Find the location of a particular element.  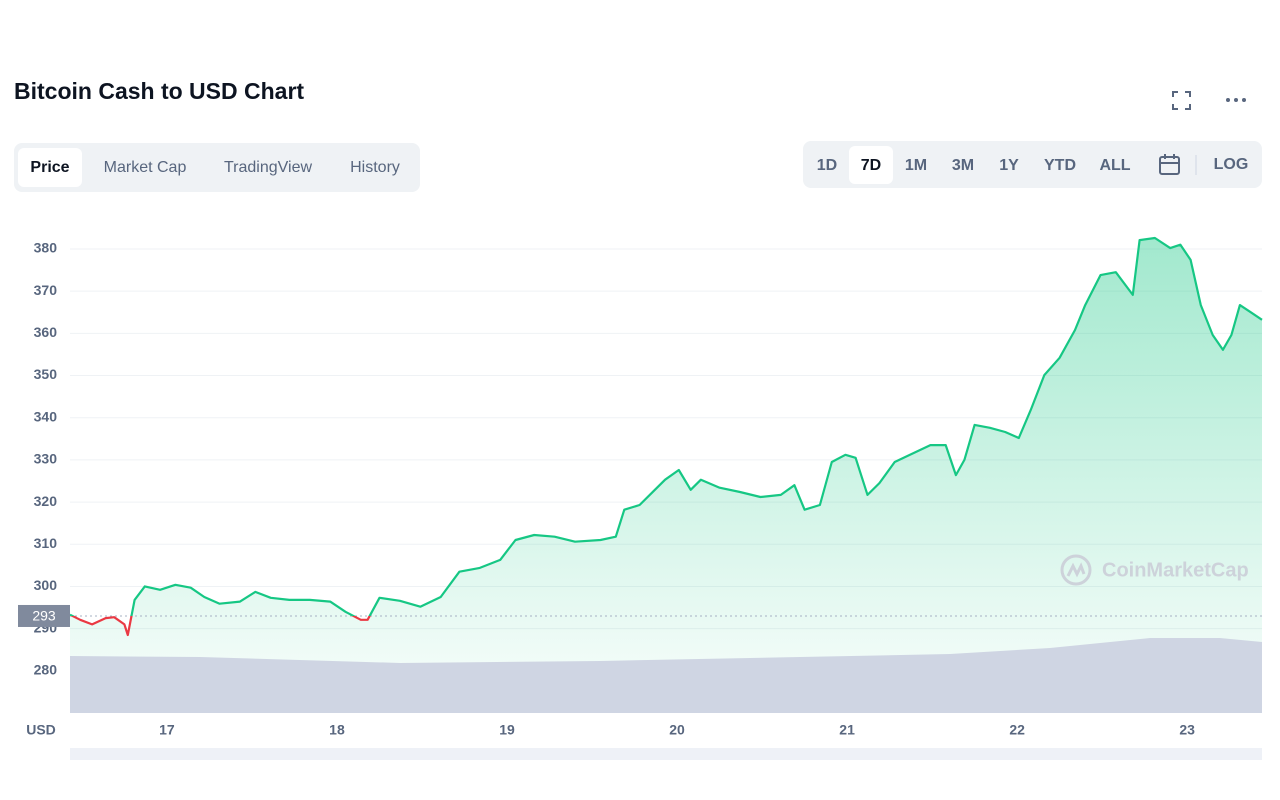

range-button: 7D is located at coordinates (871, 165).